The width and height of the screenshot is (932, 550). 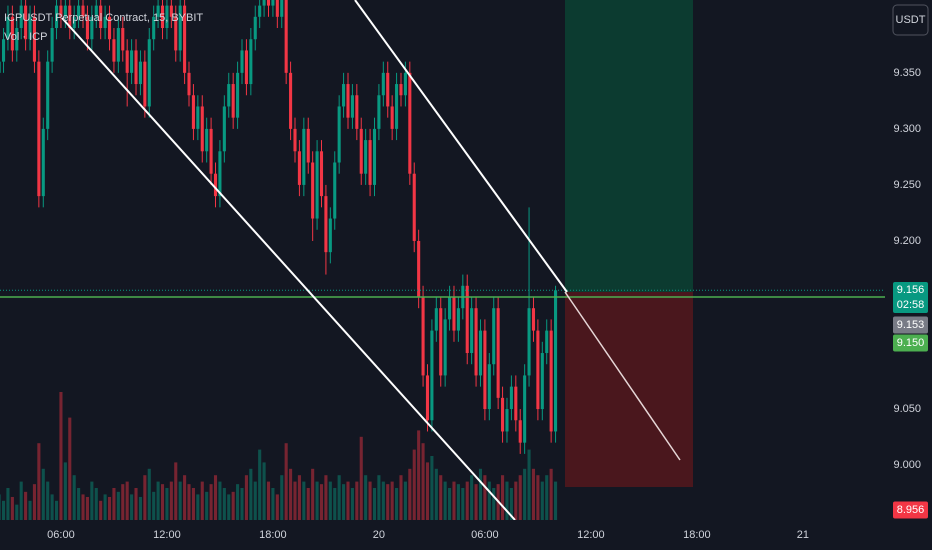 I want to click on y-tick-label: 9.050, so click(x=907, y=409).